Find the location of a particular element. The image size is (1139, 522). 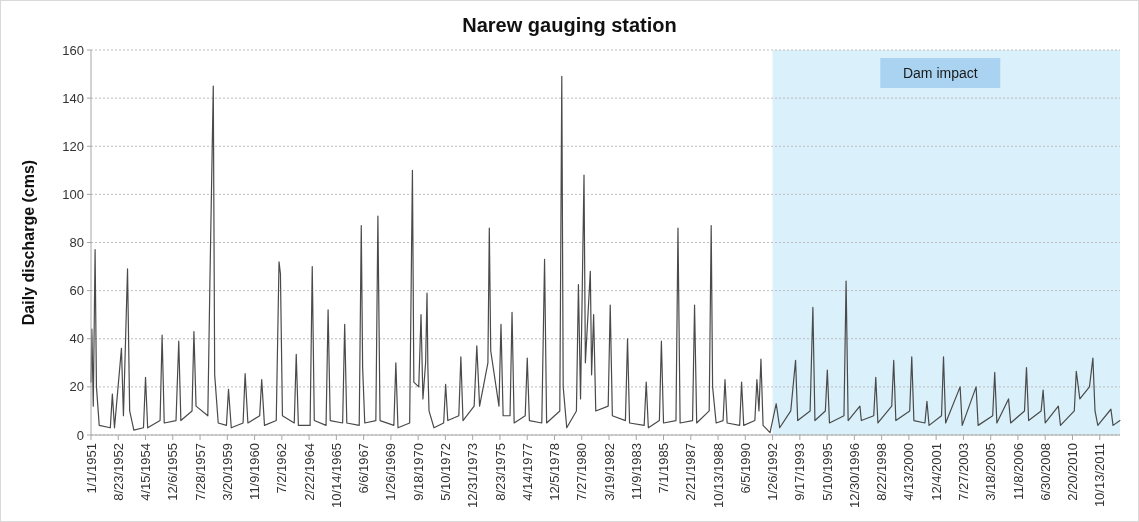

x-tick-label: 4/13/2000 is located at coordinates (909, 472).